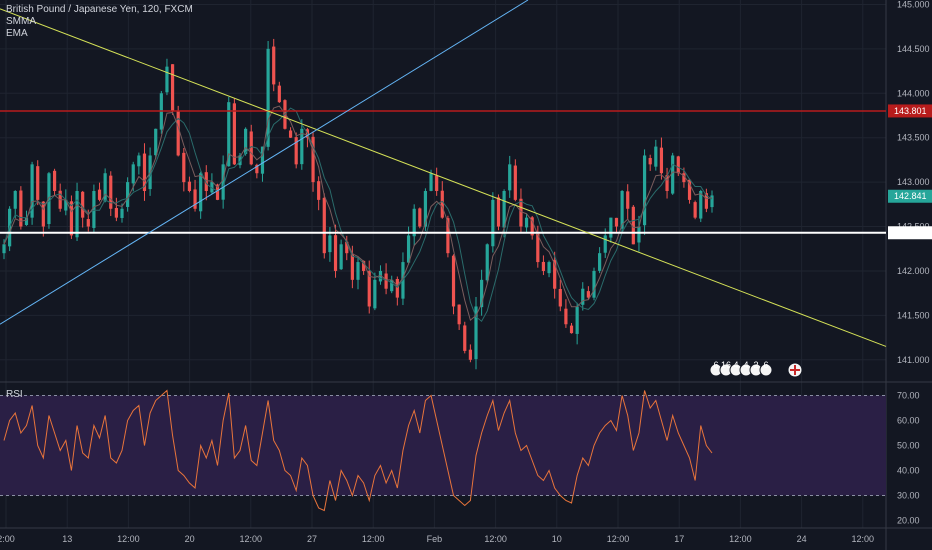  What do you see at coordinates (910, 233) in the screenshot?
I see `support-tag` at bounding box center [910, 233].